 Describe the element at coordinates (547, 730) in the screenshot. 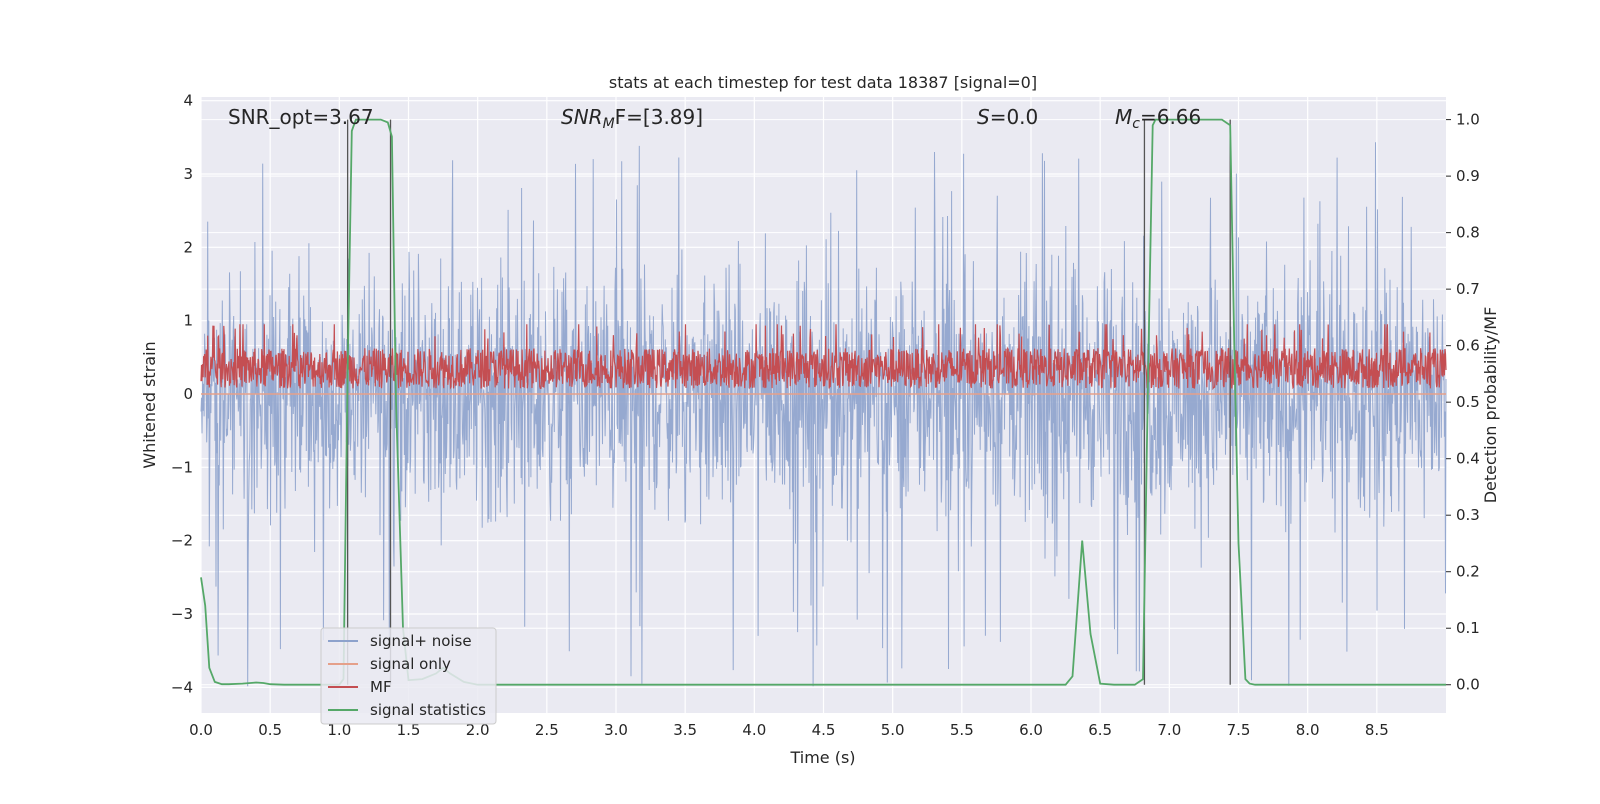

I see `x-tick-label: 2.5` at that location.